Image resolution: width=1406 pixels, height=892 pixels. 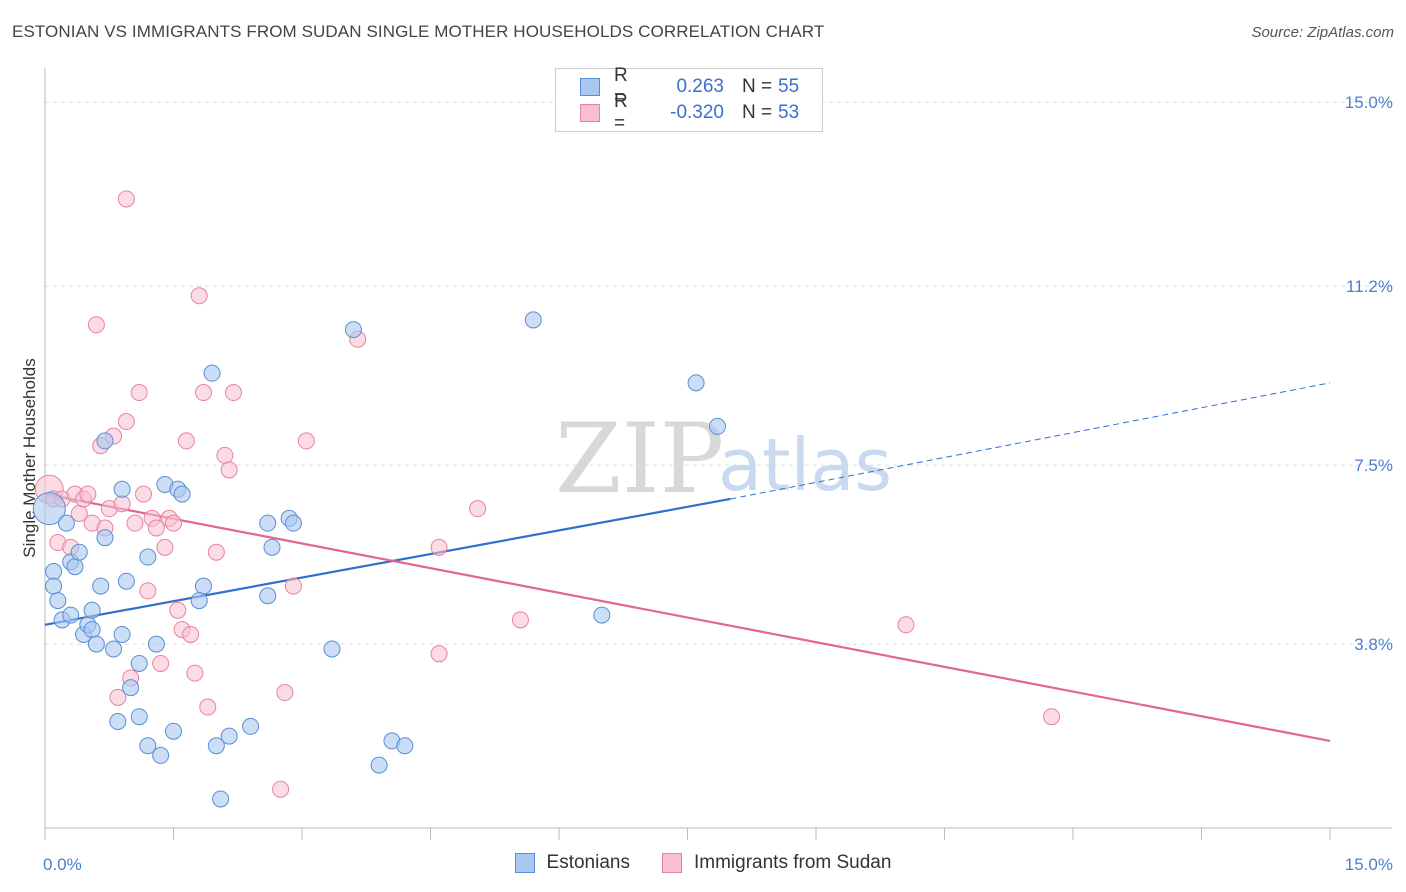 What do you see at coordinates (757, 112) in the screenshot?
I see `legend-n-label: N =` at bounding box center [757, 112].